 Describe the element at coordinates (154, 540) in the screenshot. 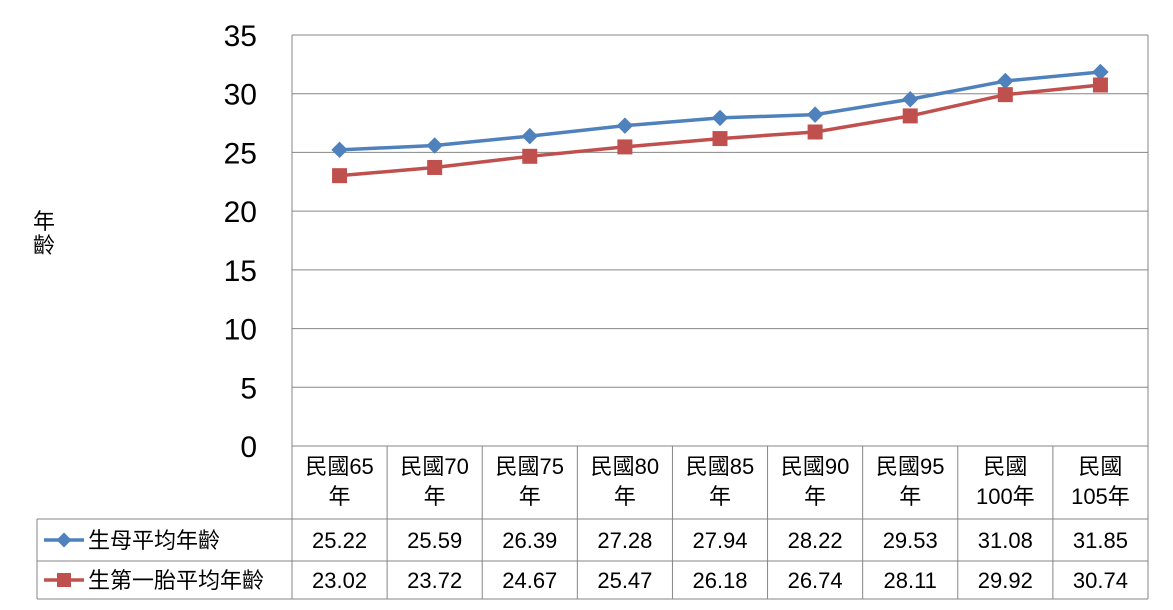

I see `legend-series-name: 生母平均年齡` at that location.